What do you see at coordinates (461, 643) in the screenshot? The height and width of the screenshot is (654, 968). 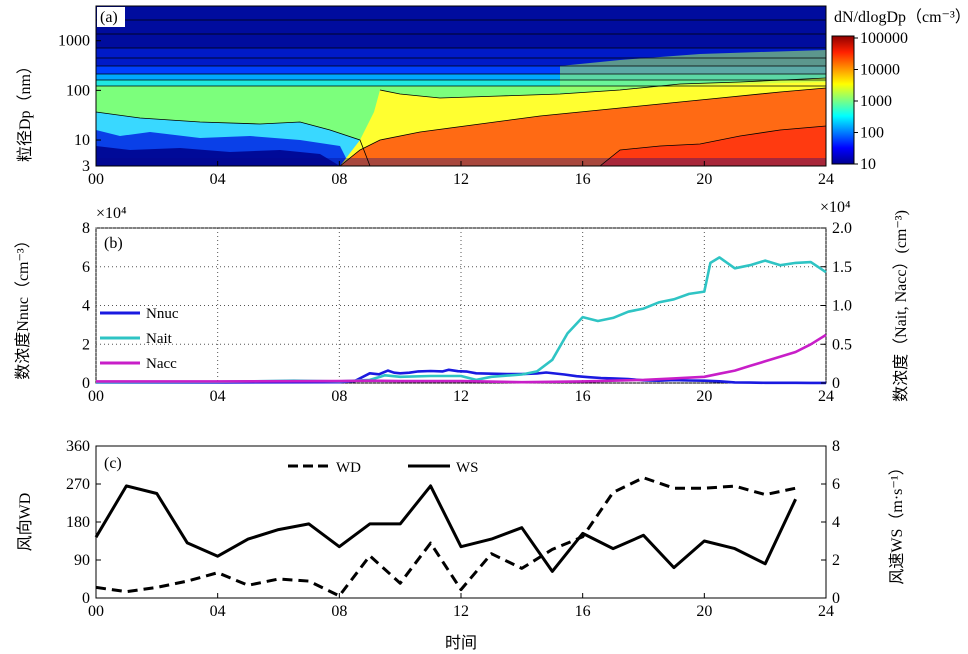 I see `panel-c-x-label: 时间` at bounding box center [461, 643].